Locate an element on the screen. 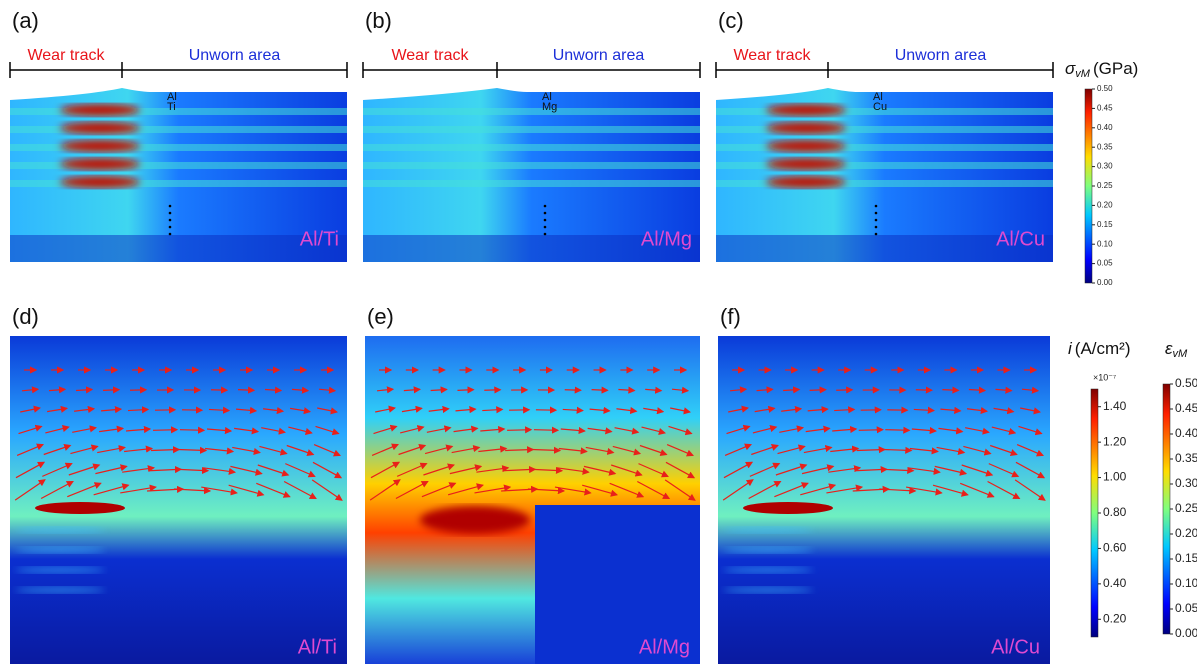  colorbar-tick-label: 0.20 is located at coordinates (1186, 533).